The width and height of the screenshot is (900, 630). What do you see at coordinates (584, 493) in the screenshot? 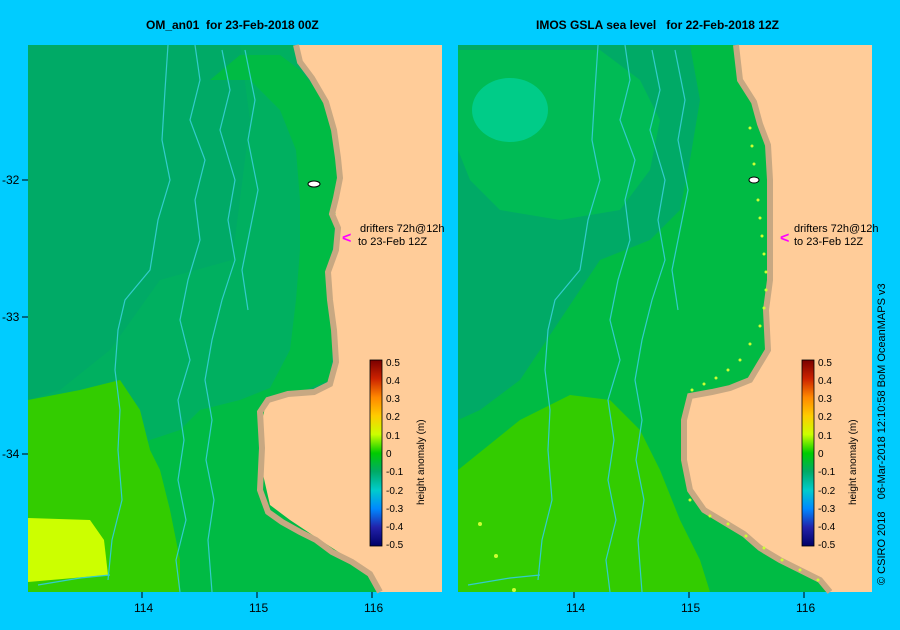
I see `right-positive-anomaly` at bounding box center [584, 493].